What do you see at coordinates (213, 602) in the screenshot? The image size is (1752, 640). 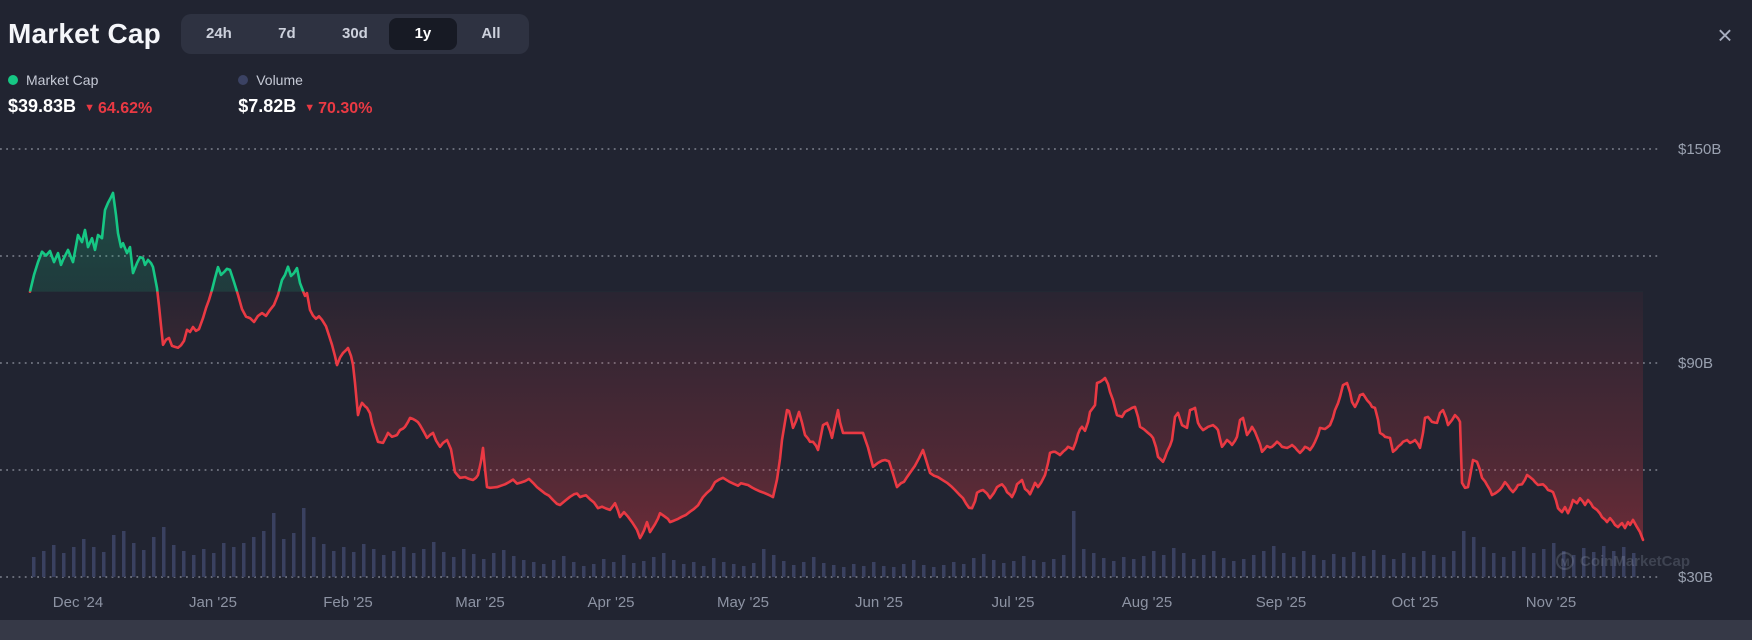 I see `x-axis-label: Jan '25` at bounding box center [213, 602].